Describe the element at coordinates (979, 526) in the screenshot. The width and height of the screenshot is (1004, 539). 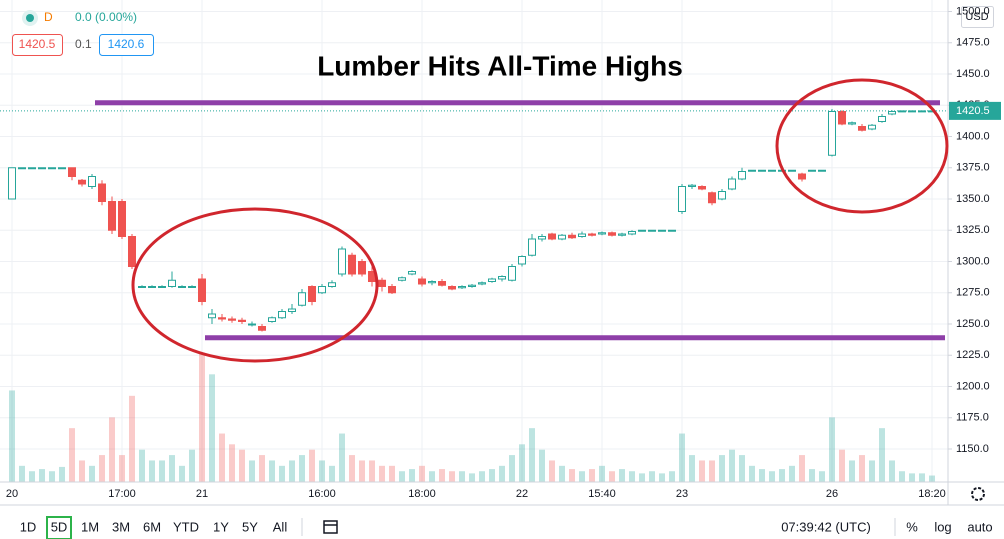
I see `auto-toggle: auto` at that location.